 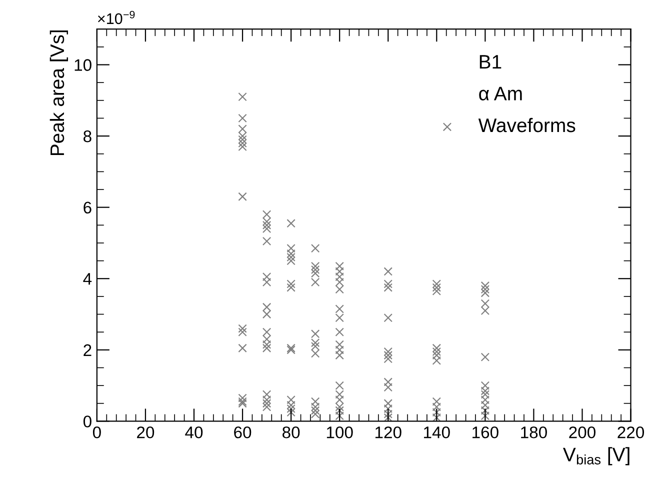 What do you see at coordinates (83, 65) in the screenshot?
I see `y-tick-label: 10` at bounding box center [83, 65].